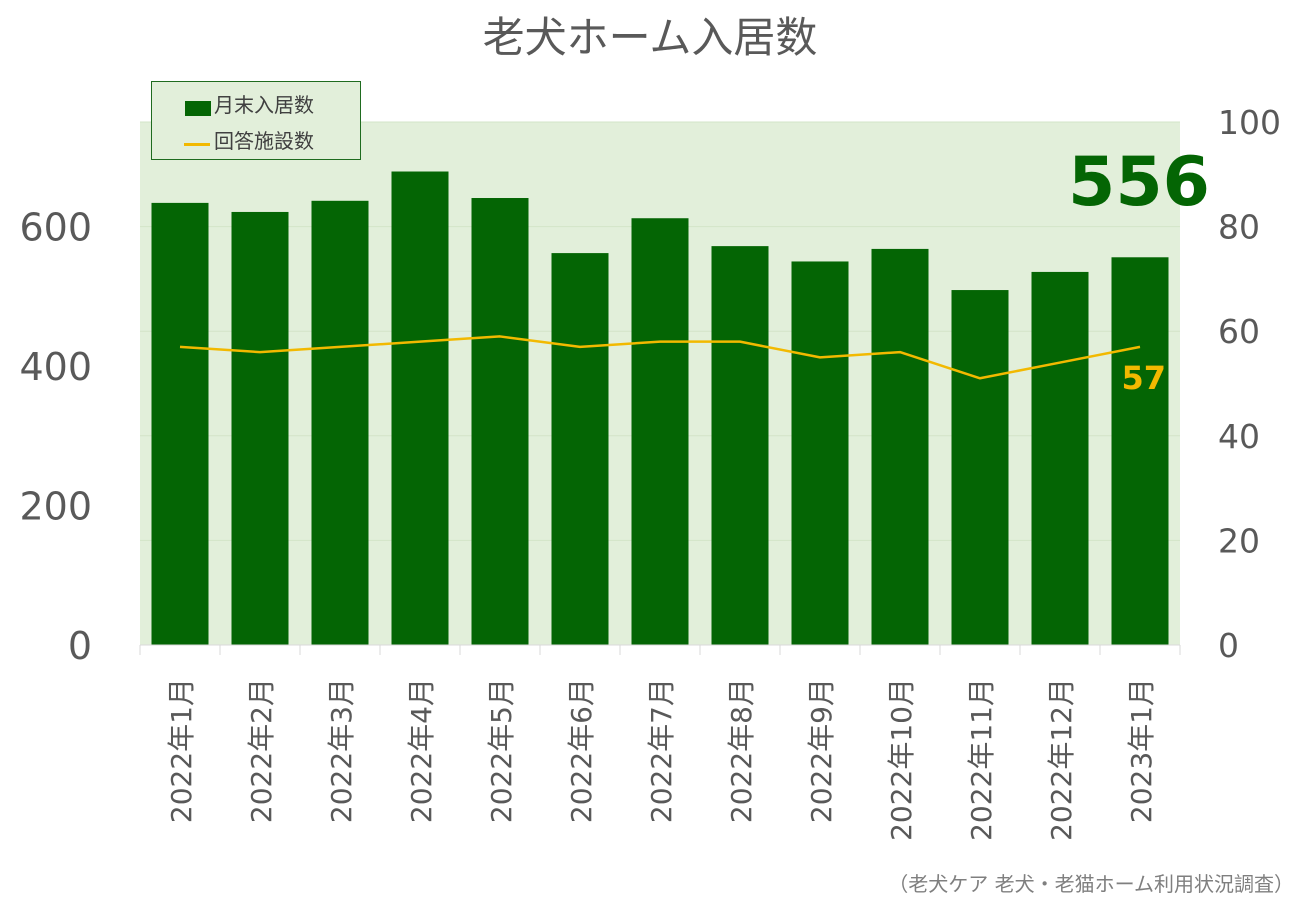 This screenshot has width=1300, height=900. Describe the element at coordinates (661, 750) in the screenshot. I see `x-tick-label: 2022年7月` at that location.